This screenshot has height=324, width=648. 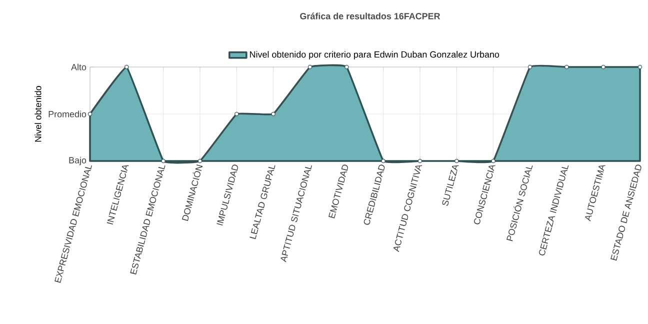 What do you see at coordinates (77, 161) in the screenshot?
I see `text: Bajo` at bounding box center [77, 161].